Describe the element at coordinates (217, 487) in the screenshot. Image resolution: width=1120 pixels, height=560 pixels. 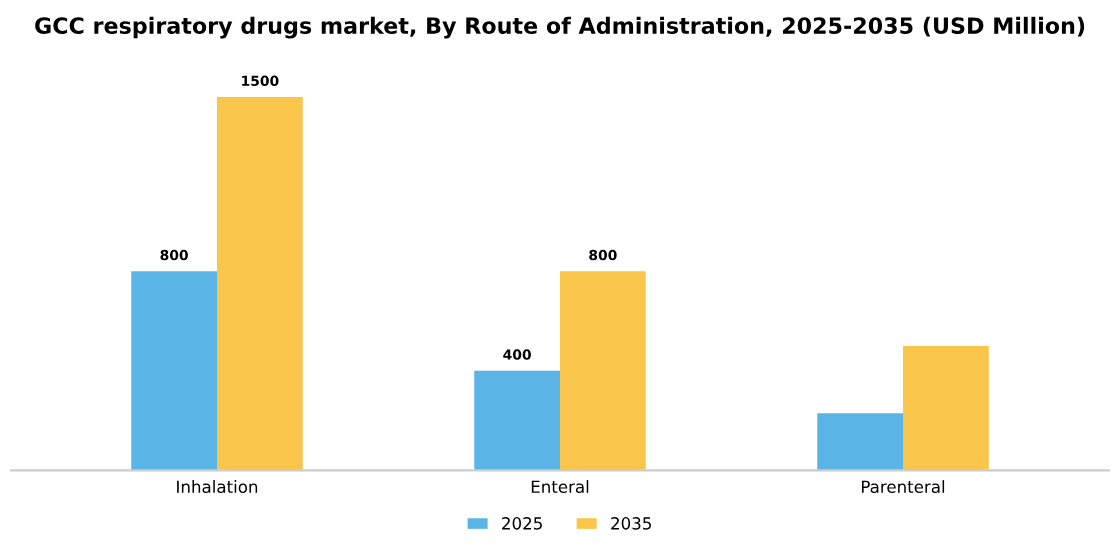
I see `x-tick-label: Inhalation` at that location.